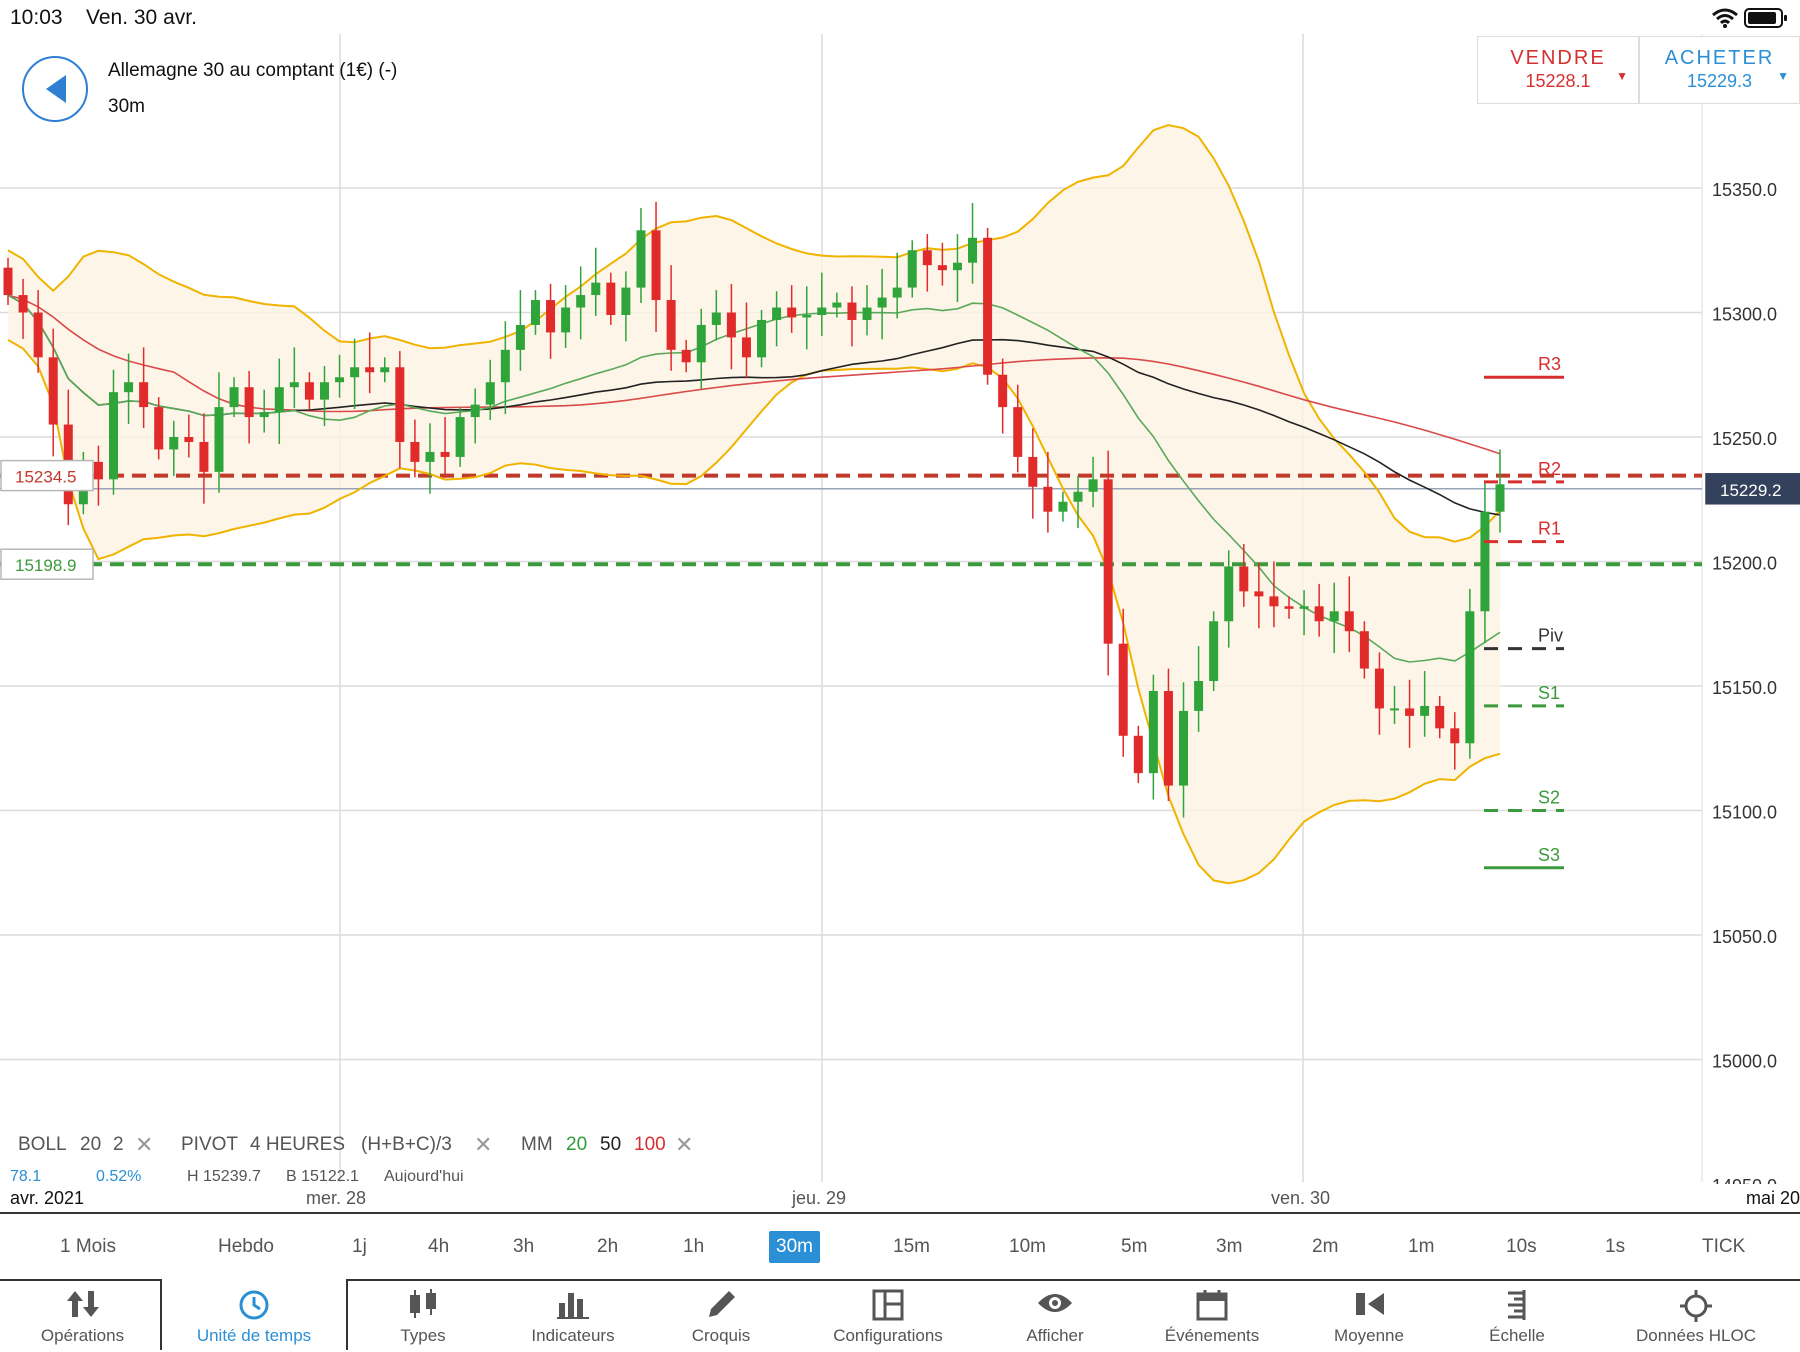 This screenshot has width=1800, height=1352. What do you see at coordinates (246, 1246) in the screenshot?
I see `tf-hebdo: Hebdo` at bounding box center [246, 1246].